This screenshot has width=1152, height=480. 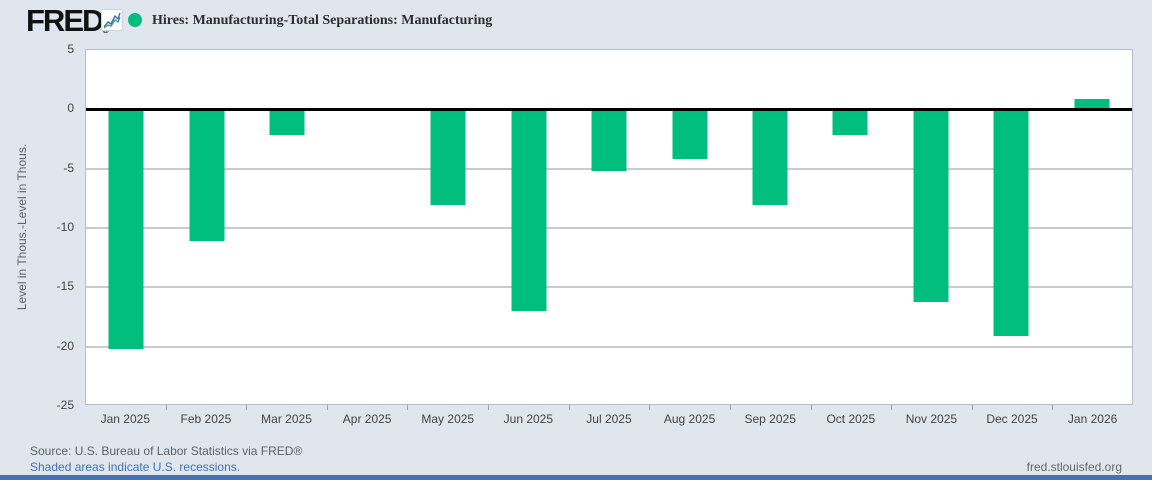 What do you see at coordinates (528, 419) in the screenshot?
I see `x-tick-label: Jun 2025` at bounding box center [528, 419].